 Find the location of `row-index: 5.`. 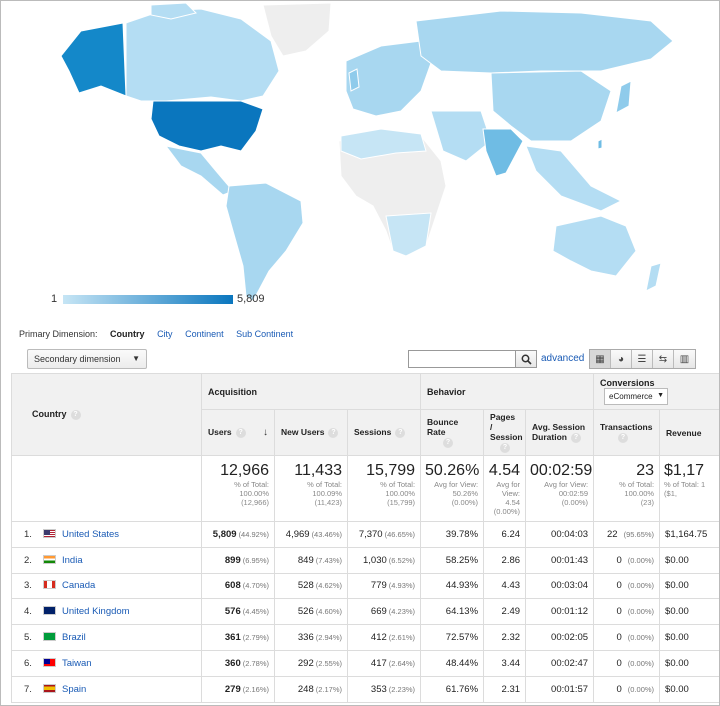

row-index: 5. is located at coordinates (28, 638).